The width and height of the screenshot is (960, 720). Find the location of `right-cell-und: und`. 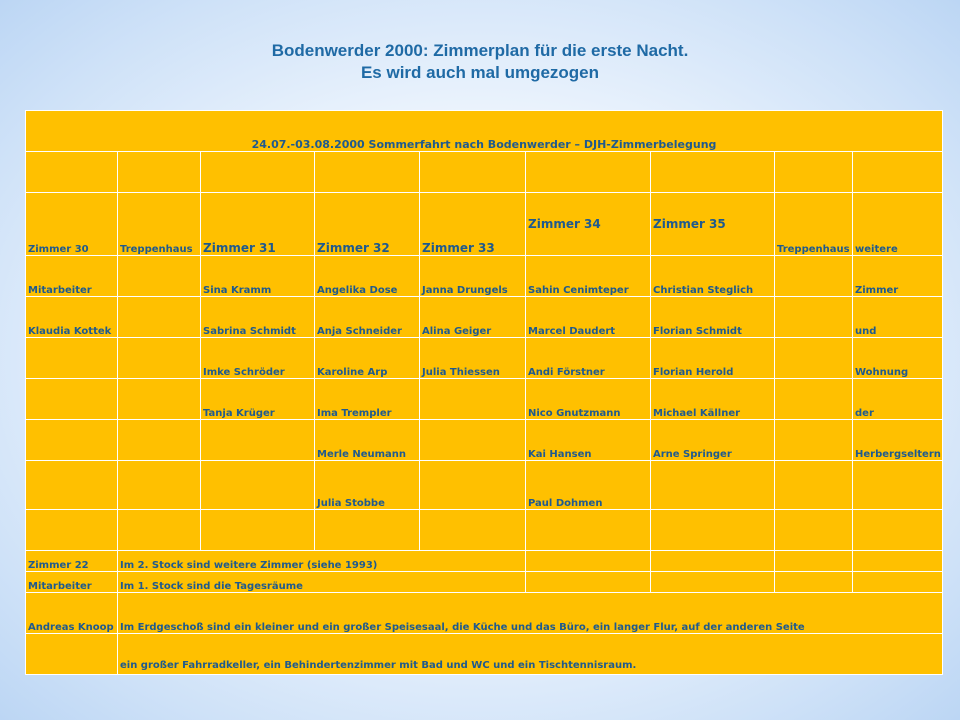

right-cell-und: und is located at coordinates (897, 317).